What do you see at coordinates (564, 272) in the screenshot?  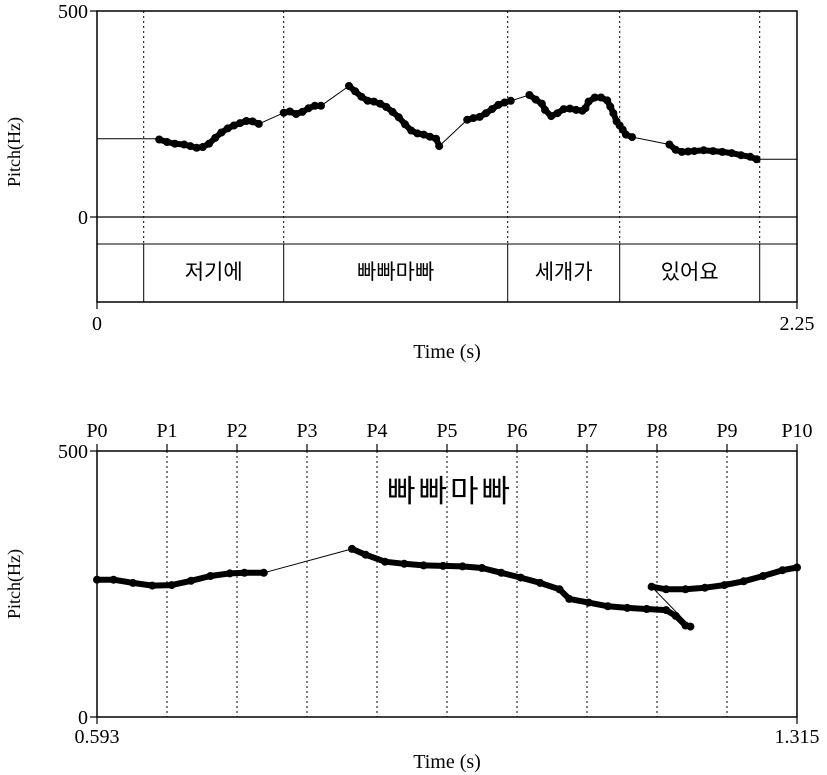 I see `chart-1-tier-label: 세개가` at bounding box center [564, 272].